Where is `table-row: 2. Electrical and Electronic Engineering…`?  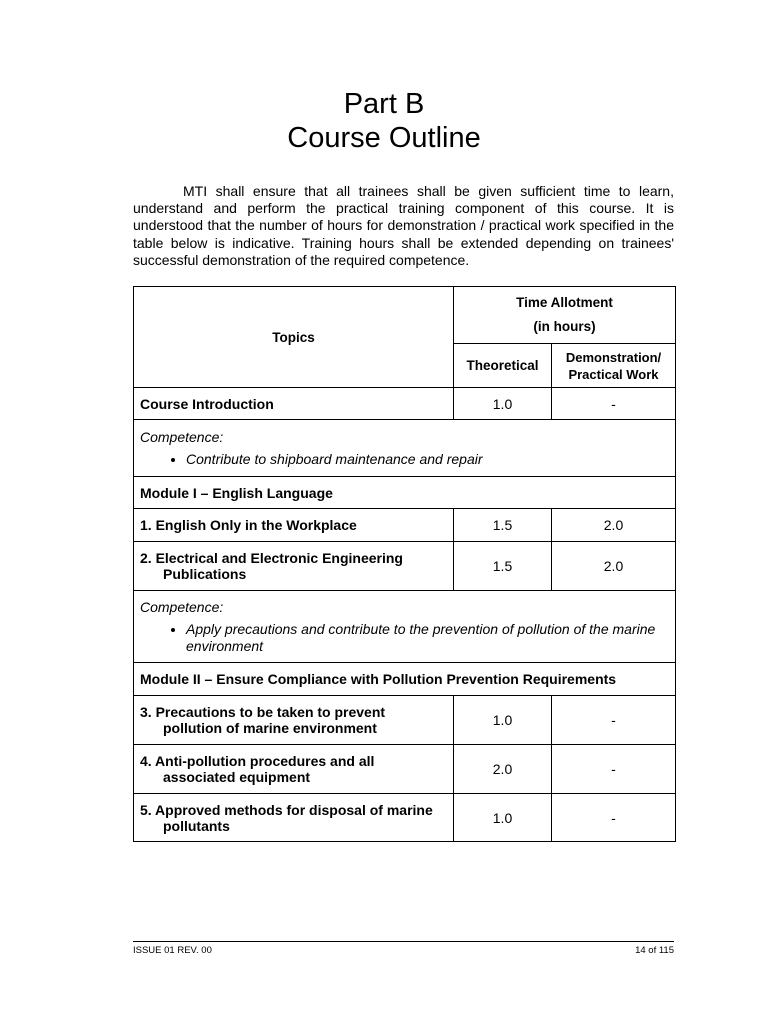
table-row: 2. Electrical and Electronic Engineering… is located at coordinates (405, 566).